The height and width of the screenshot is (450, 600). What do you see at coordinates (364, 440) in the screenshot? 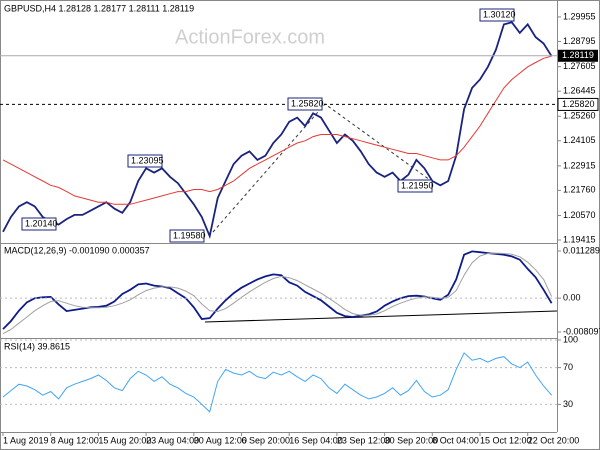
I see `x-tick-label: 23 Sep 12:00` at bounding box center [364, 440].